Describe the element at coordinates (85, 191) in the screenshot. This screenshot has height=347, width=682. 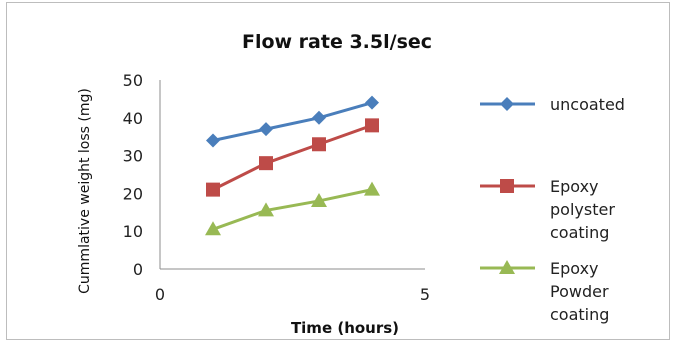
I see `y-axis-title: Cummlative weight loss (mg)` at that location.